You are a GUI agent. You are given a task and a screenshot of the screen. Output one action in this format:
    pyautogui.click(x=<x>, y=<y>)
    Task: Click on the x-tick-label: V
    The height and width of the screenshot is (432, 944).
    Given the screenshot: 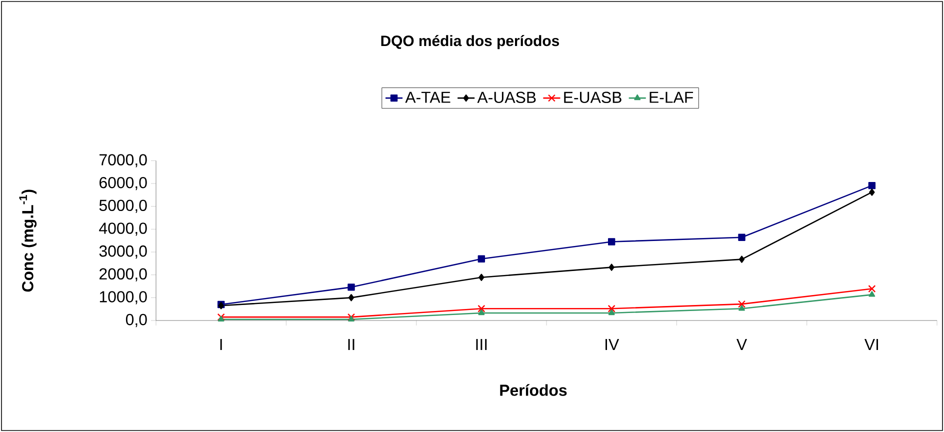 What is the action you would take?
    pyautogui.click(x=742, y=344)
    